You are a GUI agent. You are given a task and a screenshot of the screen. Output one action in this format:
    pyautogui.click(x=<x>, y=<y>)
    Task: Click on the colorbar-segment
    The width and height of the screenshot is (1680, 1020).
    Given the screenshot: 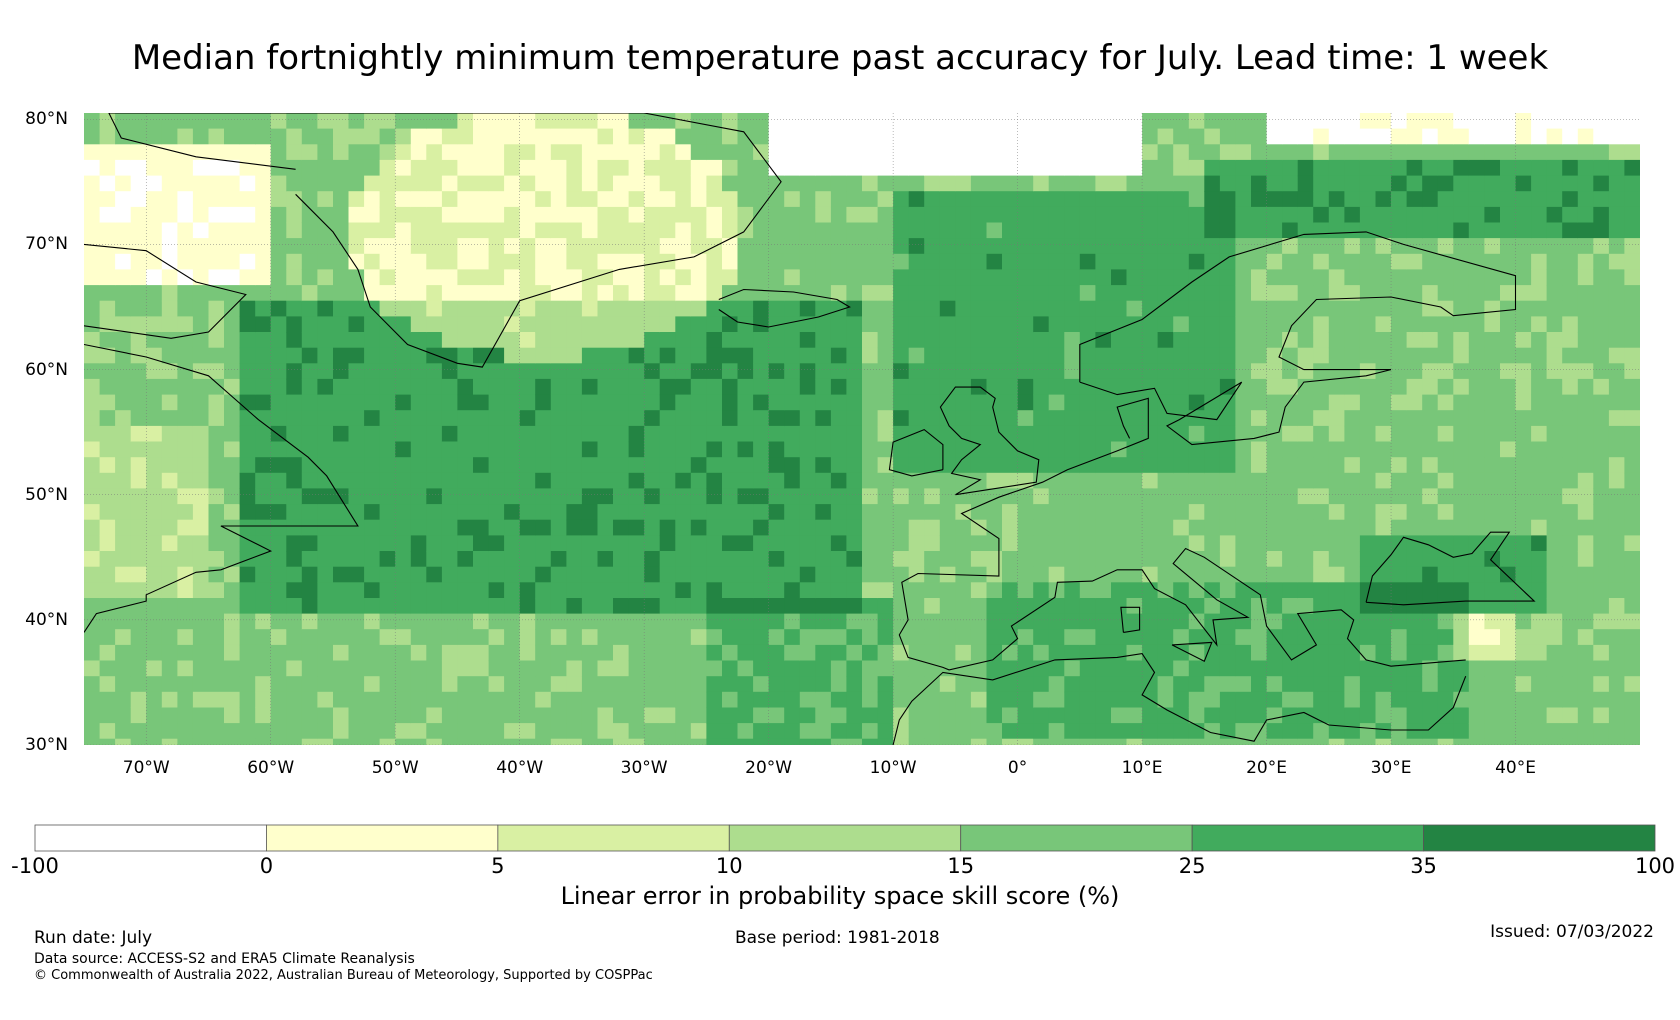 What is the action you would take?
    pyautogui.click(x=1539, y=838)
    